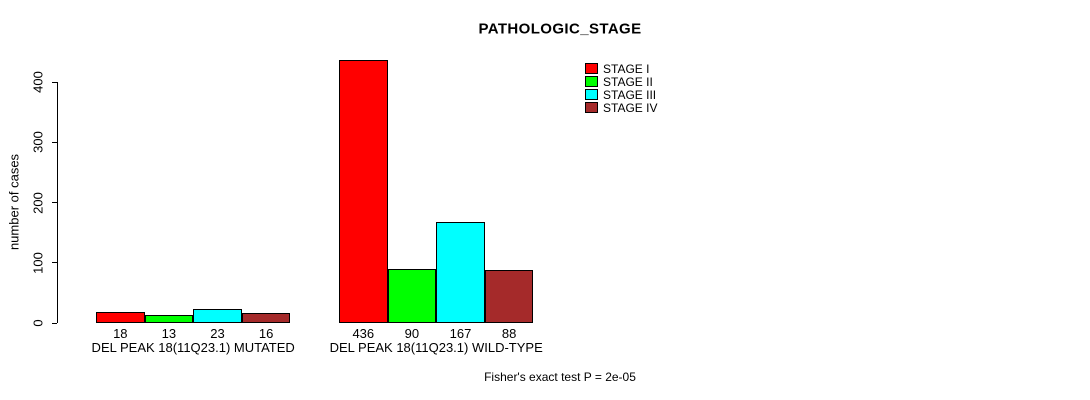 The image size is (1090, 400). I want to click on y-axis-line, so click(57, 202).